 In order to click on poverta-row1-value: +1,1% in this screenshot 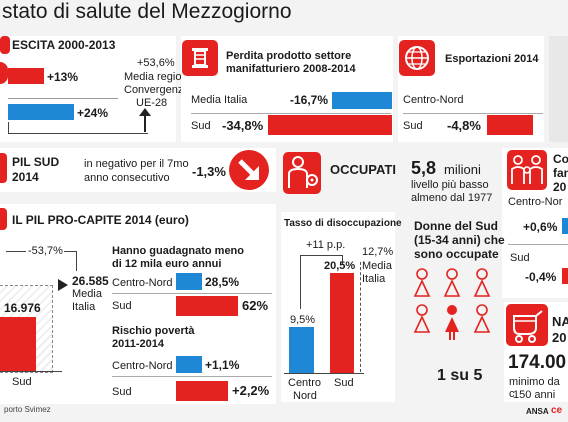, I will do `click(222, 365)`.